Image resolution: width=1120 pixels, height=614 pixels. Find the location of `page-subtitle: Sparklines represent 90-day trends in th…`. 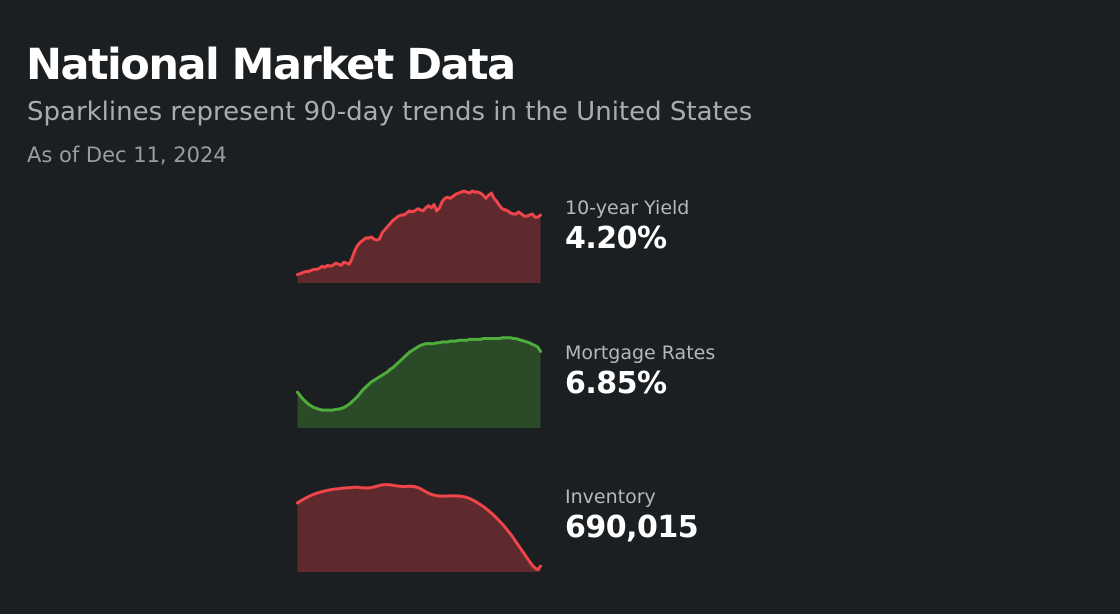

page-subtitle: Sparklines represent 90-day trends in th… is located at coordinates (390, 112).